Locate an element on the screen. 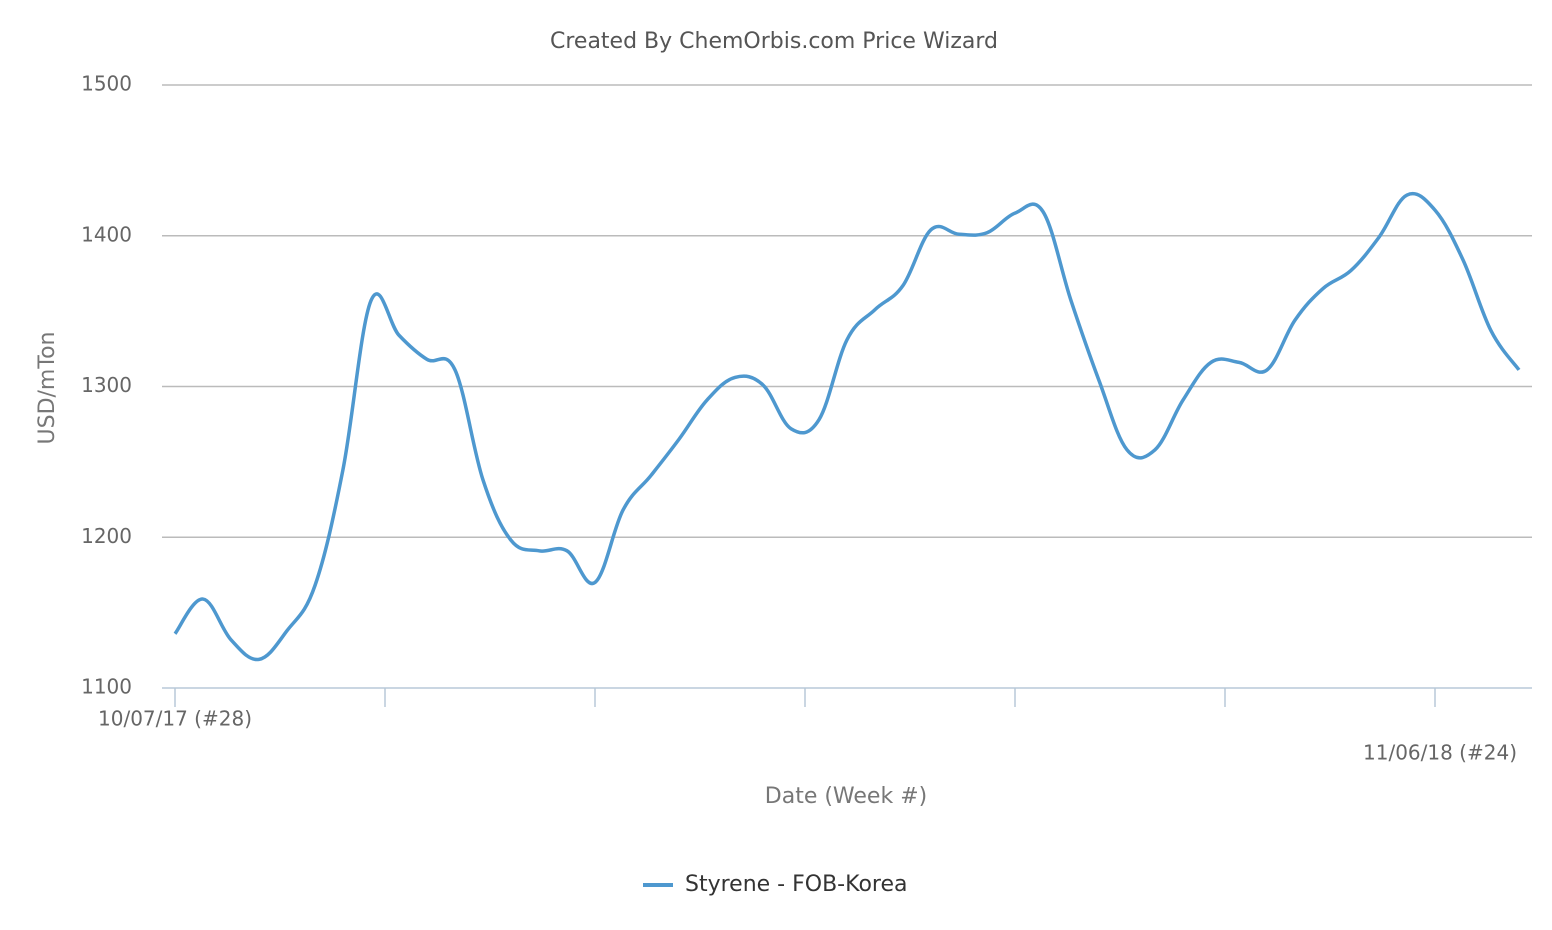 The height and width of the screenshot is (930, 1552). y-tick-label: 1400 is located at coordinates (106, 234).